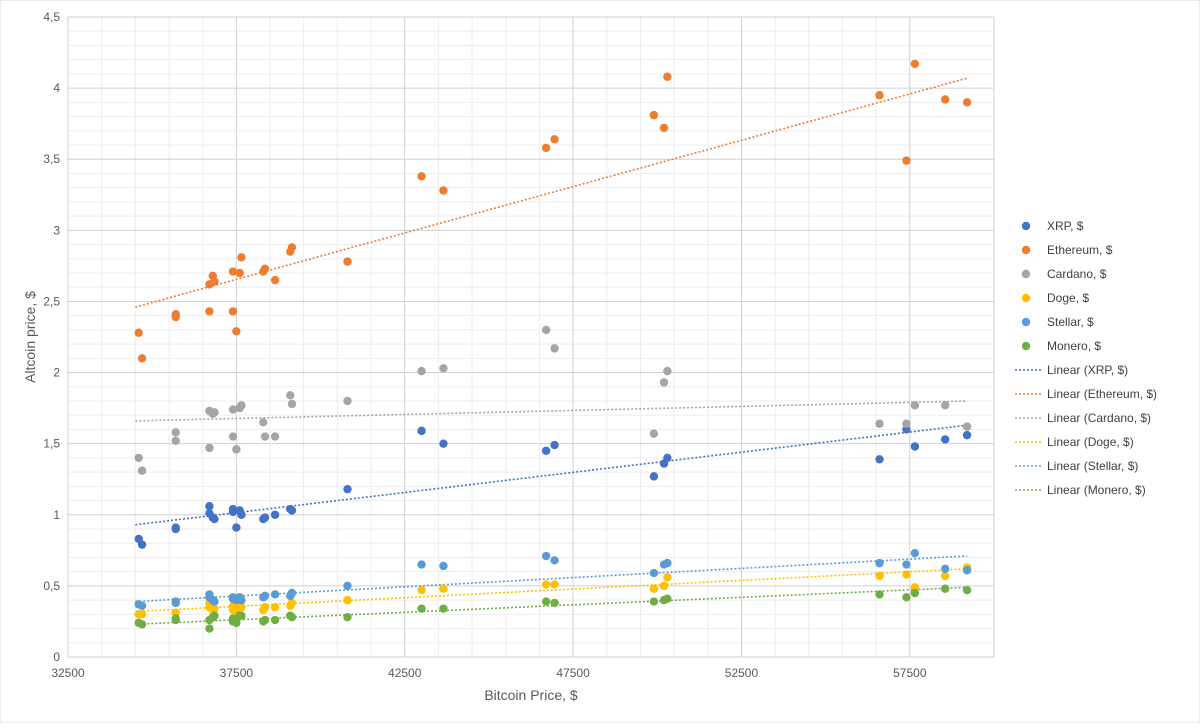 The height and width of the screenshot is (728, 1200). I want to click on legend-label: Linear (XRP, $), so click(1087, 370).